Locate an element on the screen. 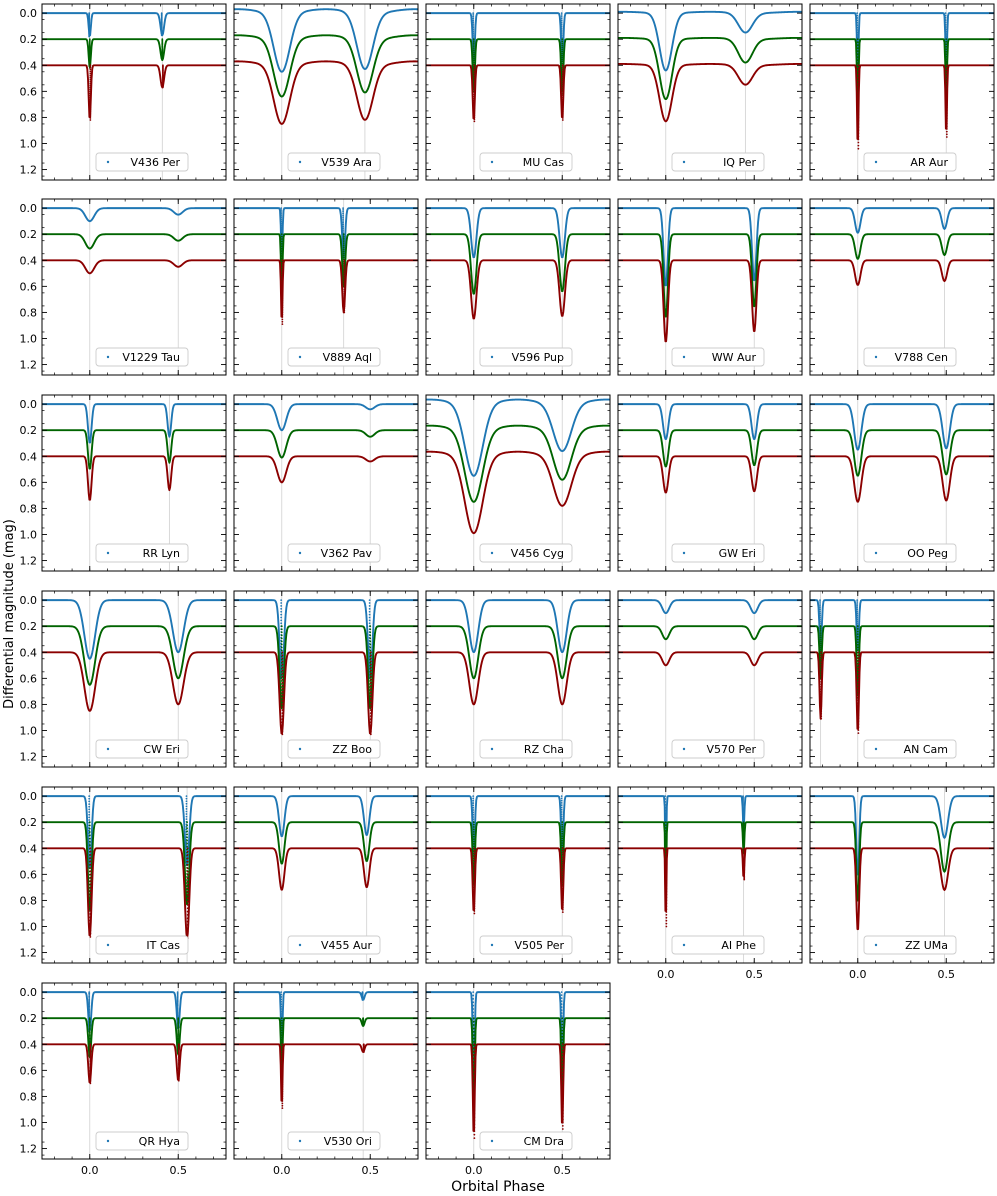 The width and height of the screenshot is (997, 1196). light-curve-panel: AN Cam is located at coordinates (902, 679).